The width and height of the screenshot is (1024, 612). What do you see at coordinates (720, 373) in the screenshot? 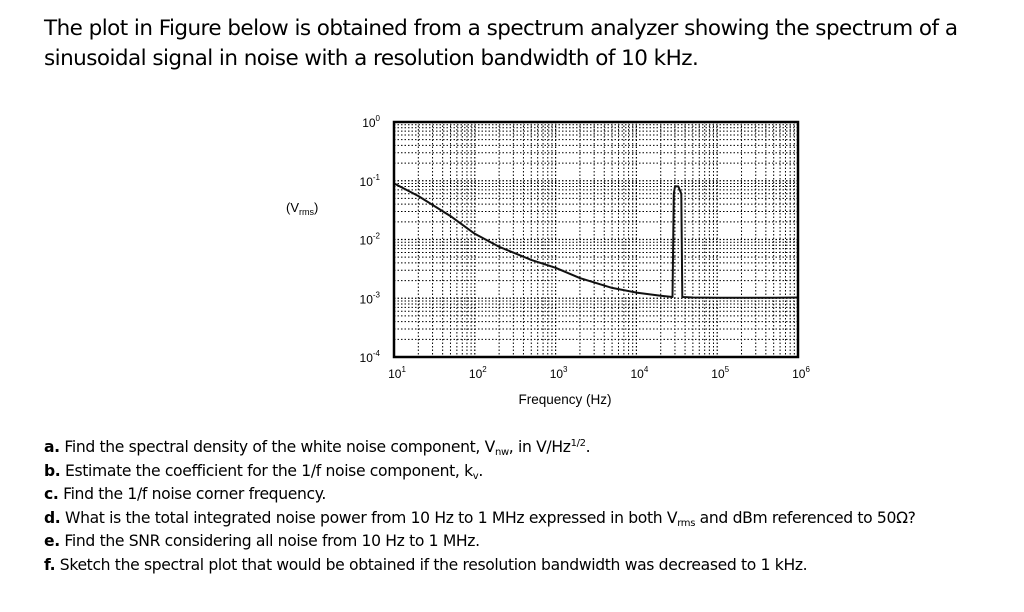
I see `x-tick-label: 10⁵` at bounding box center [720, 373].